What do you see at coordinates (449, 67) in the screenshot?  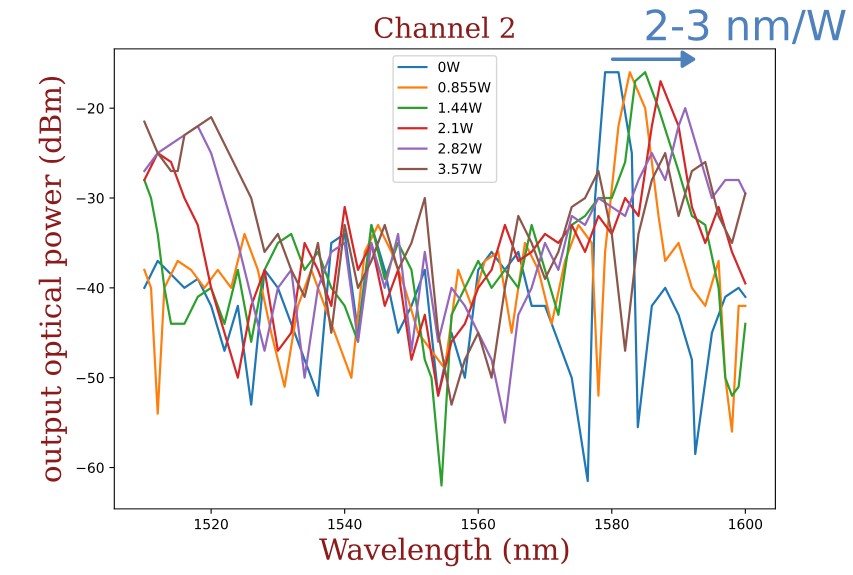 I see `legend-label: 0W` at bounding box center [449, 67].